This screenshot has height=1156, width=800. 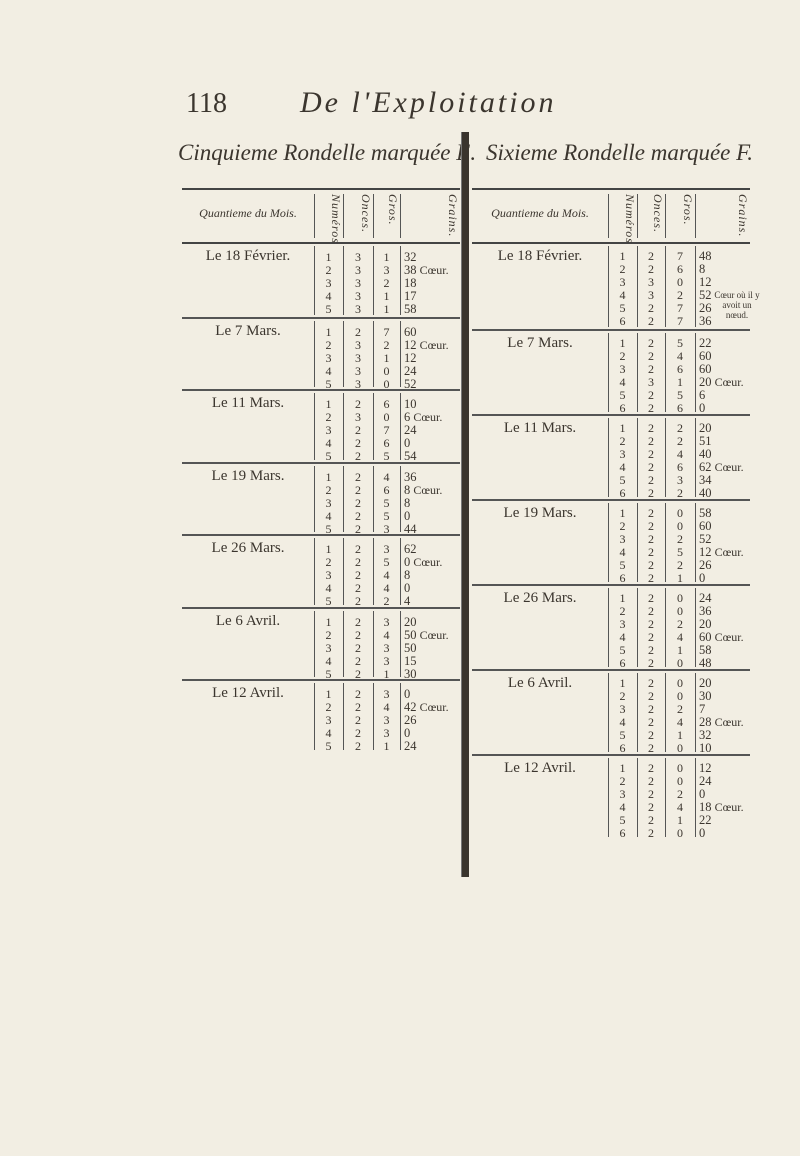 I want to click on cell-grains: 17, so click(x=408, y=296).